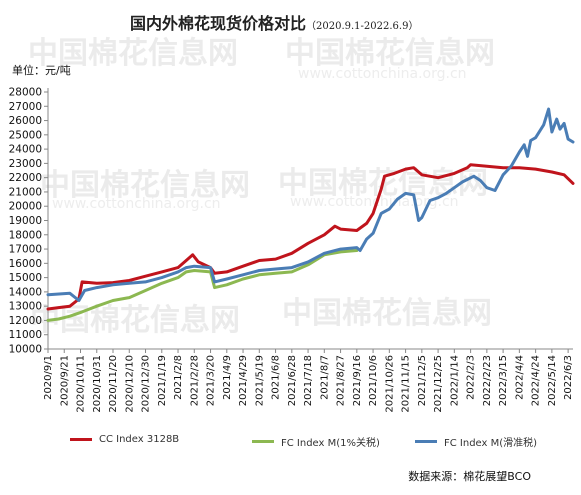  What do you see at coordinates (25, 107) in the screenshot?
I see `y-tick-label: 27000` at bounding box center [25, 107].